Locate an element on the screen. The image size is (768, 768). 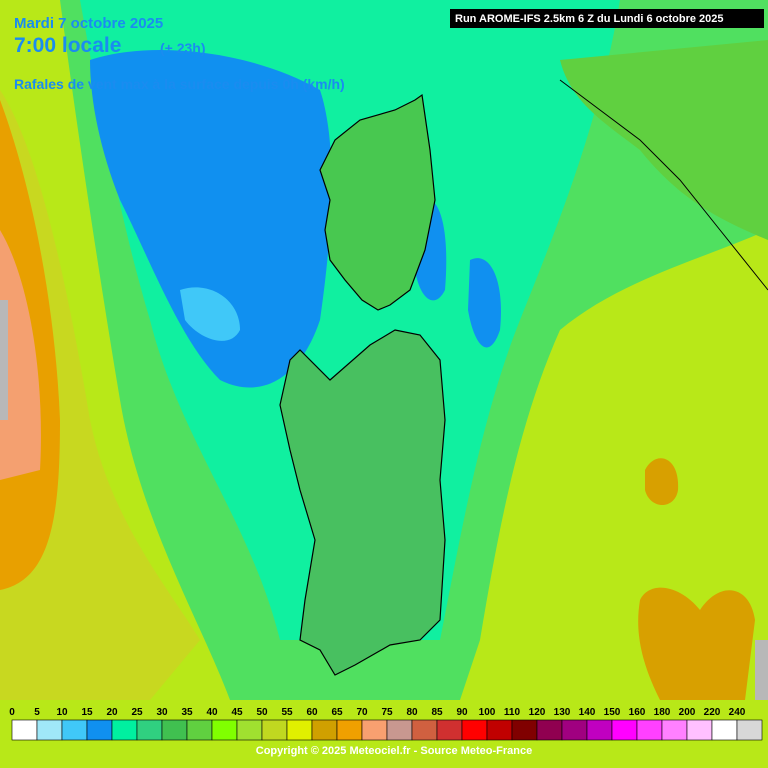
italy-coast is located at coordinates (663, 185).